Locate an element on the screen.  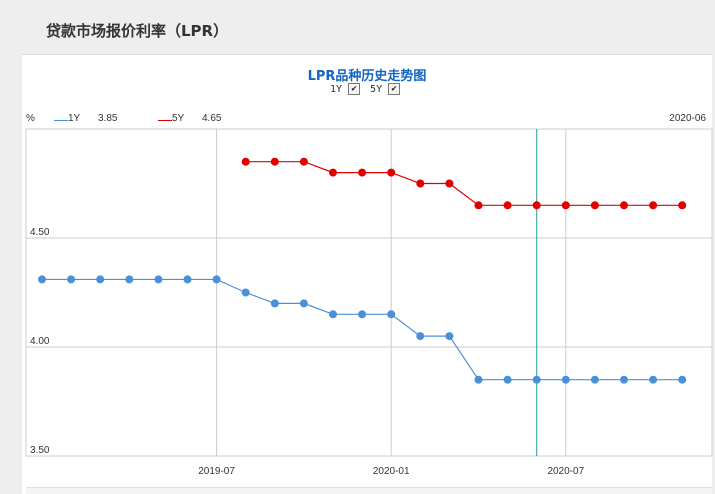
legend-1y-swatch is located at coordinates (61, 120).